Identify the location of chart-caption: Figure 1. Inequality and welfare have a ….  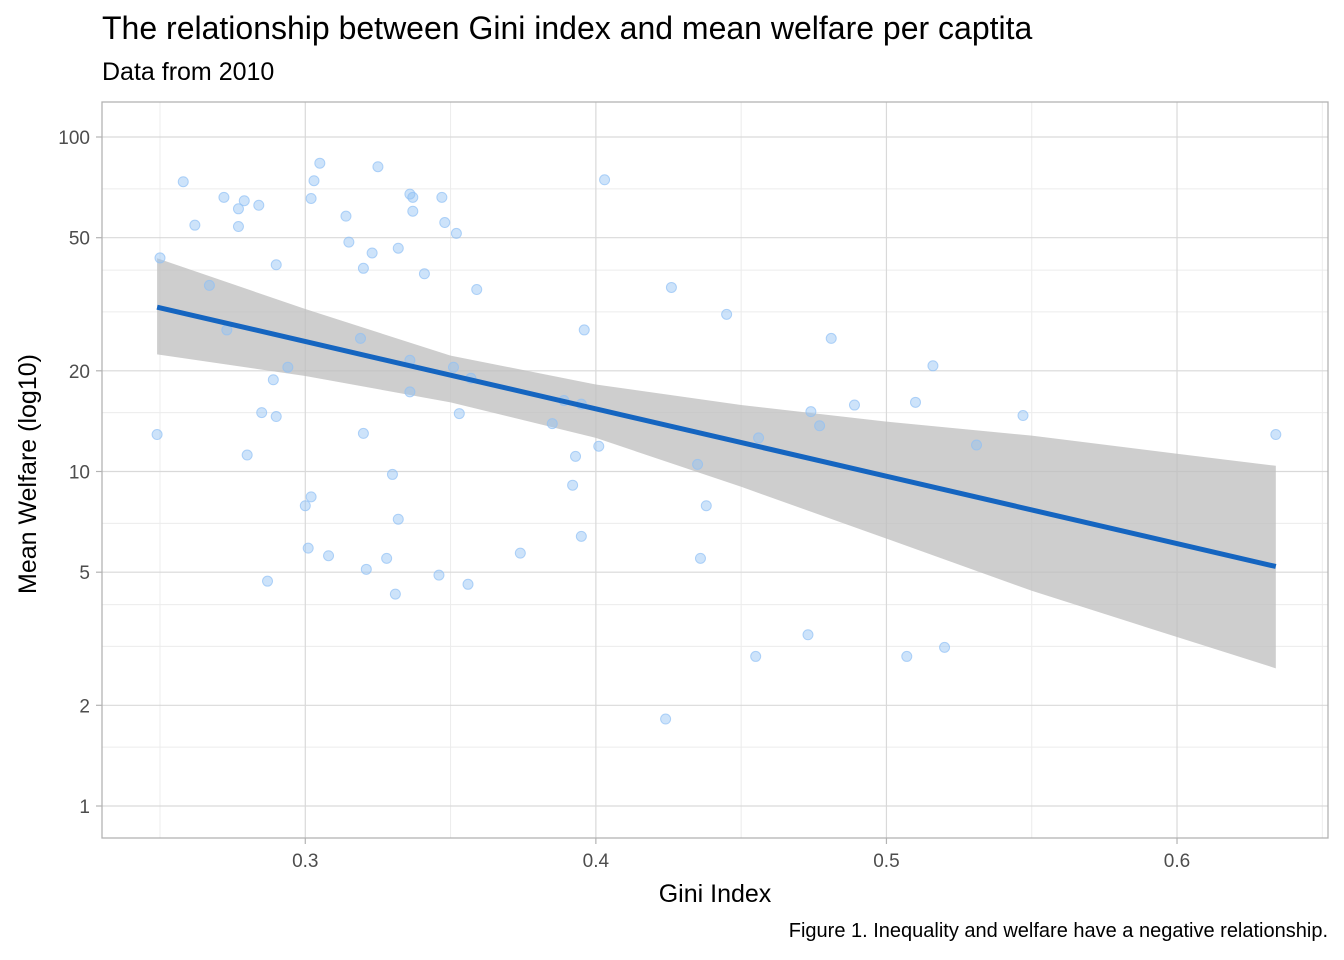
(1058, 931).